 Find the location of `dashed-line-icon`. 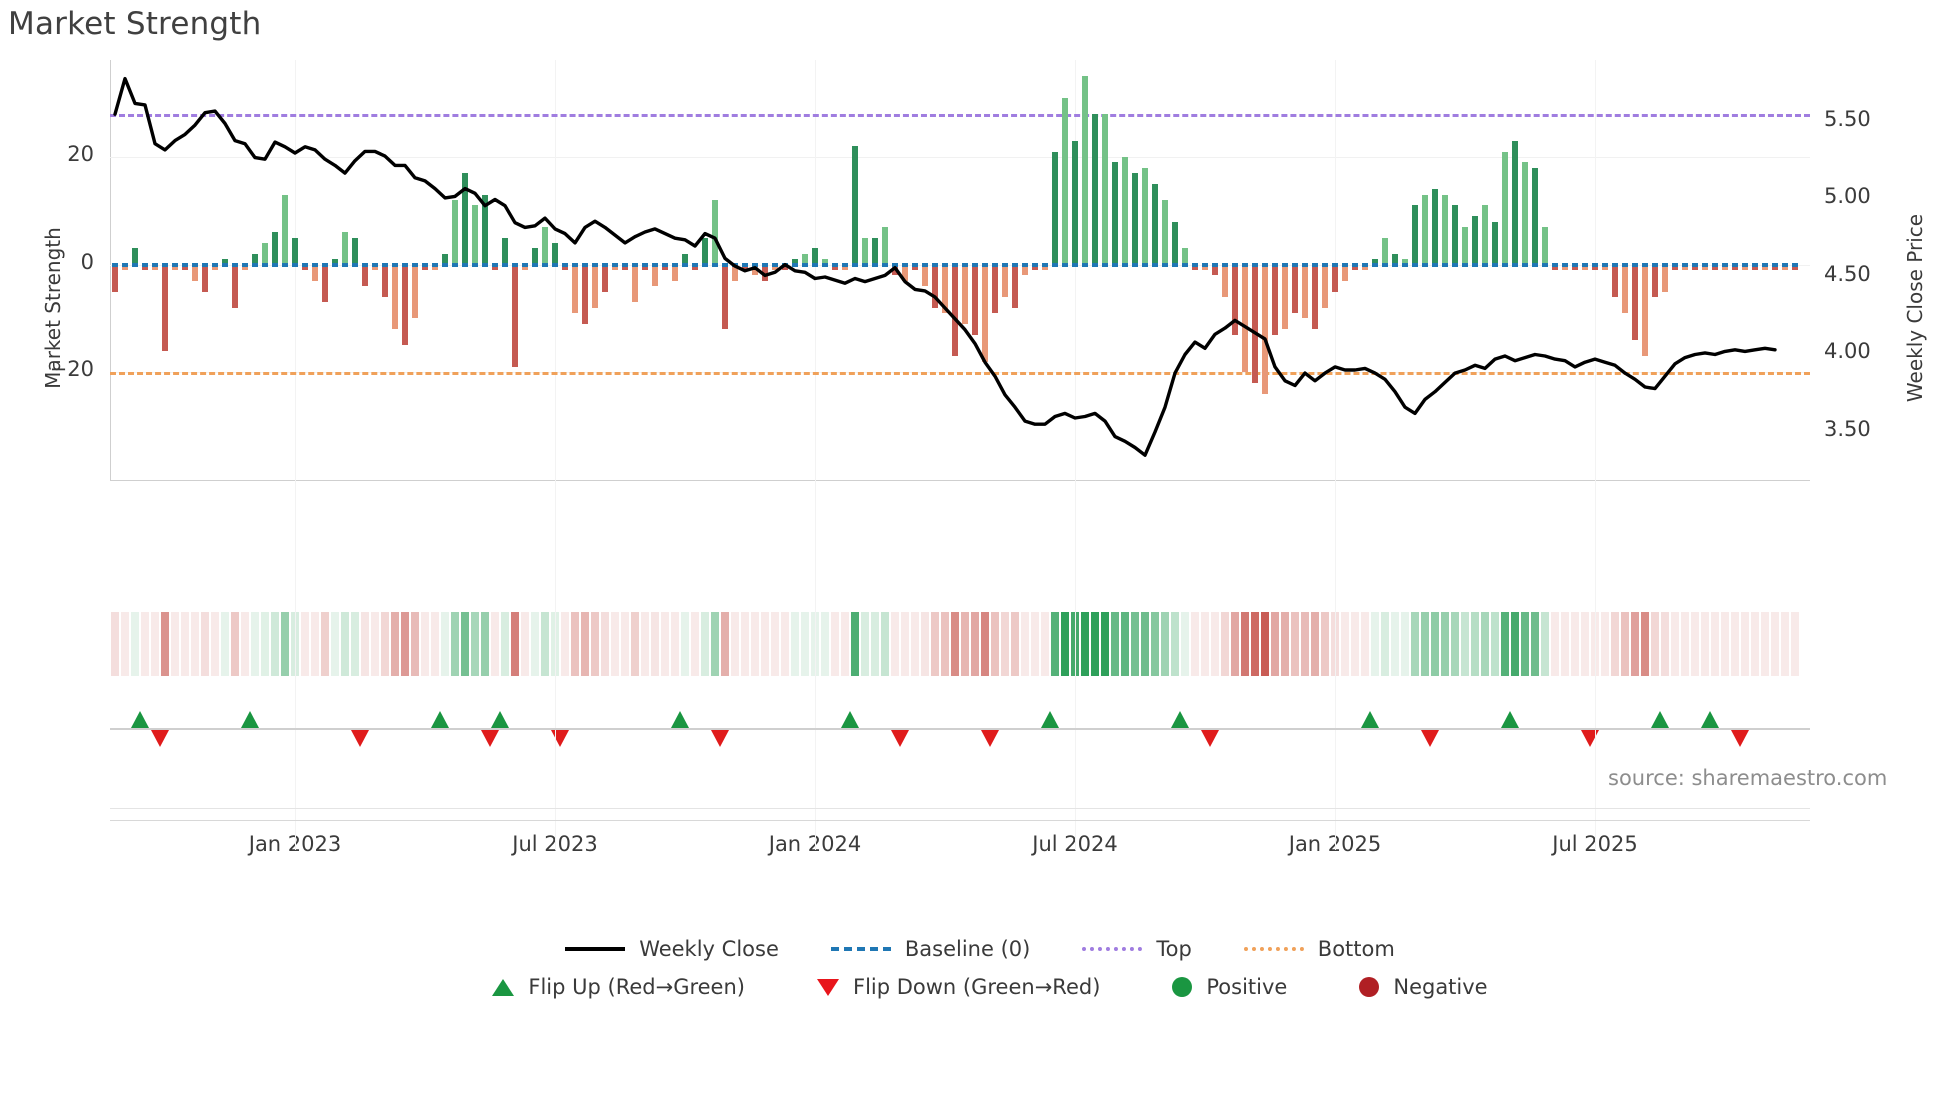

dashed-line-icon is located at coordinates (860, 949).